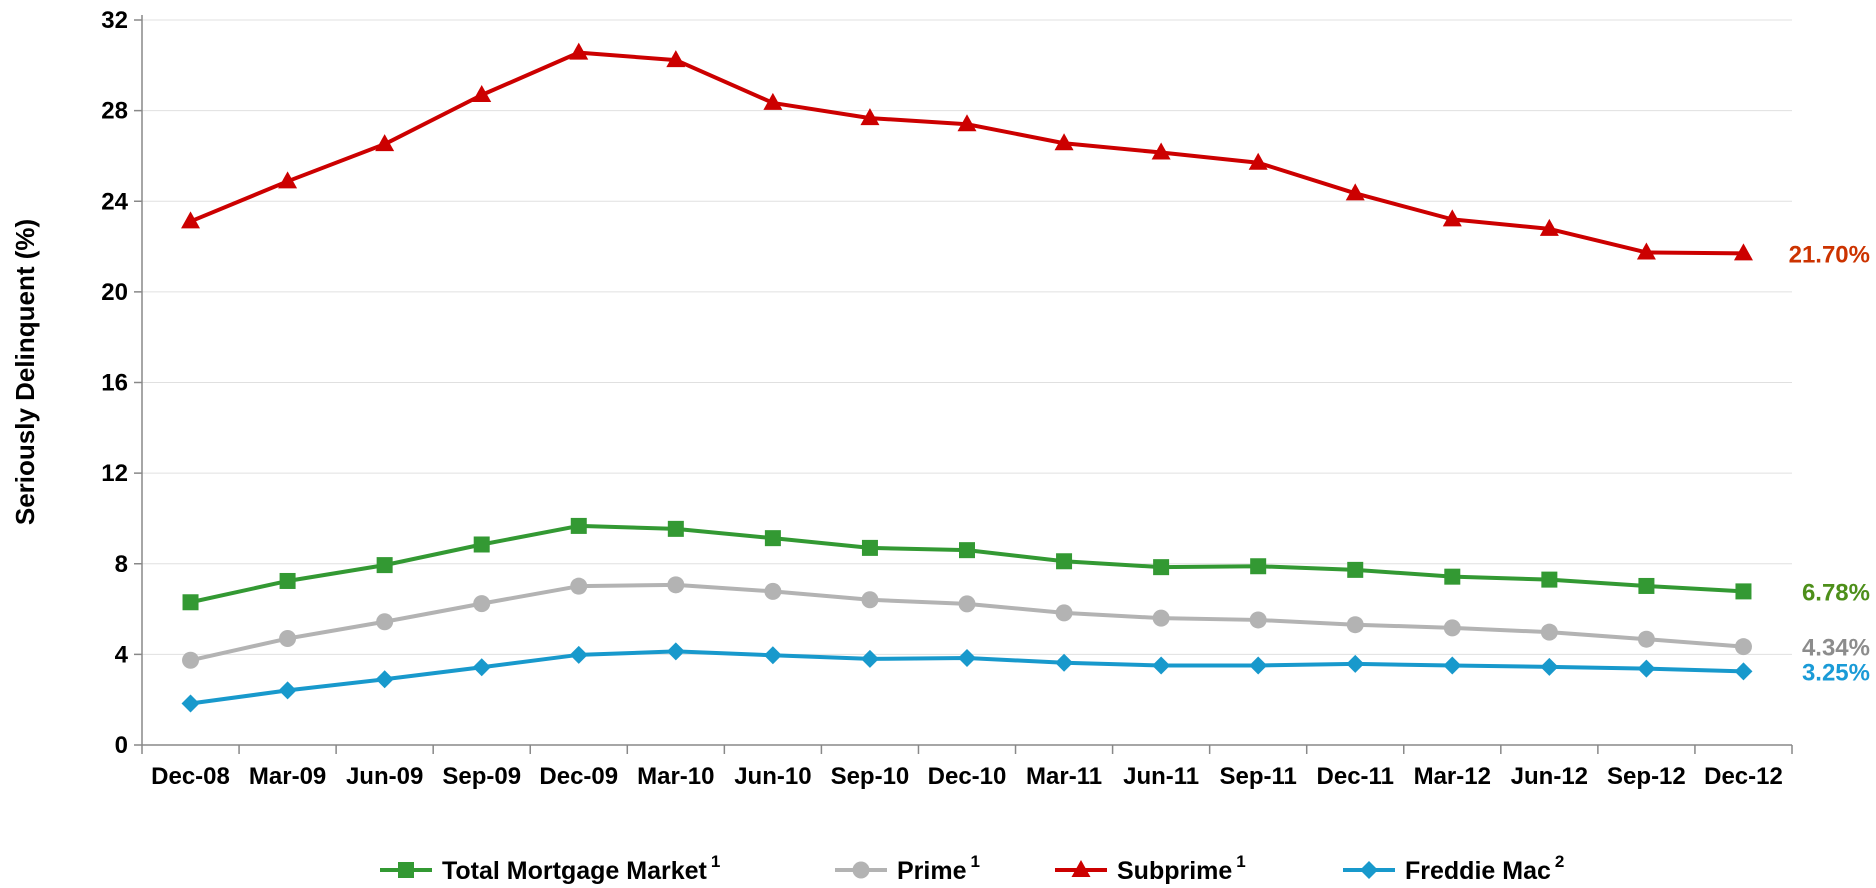 This screenshot has height=888, width=1876. I want to click on legend-label: Prime 1, so click(938, 868).